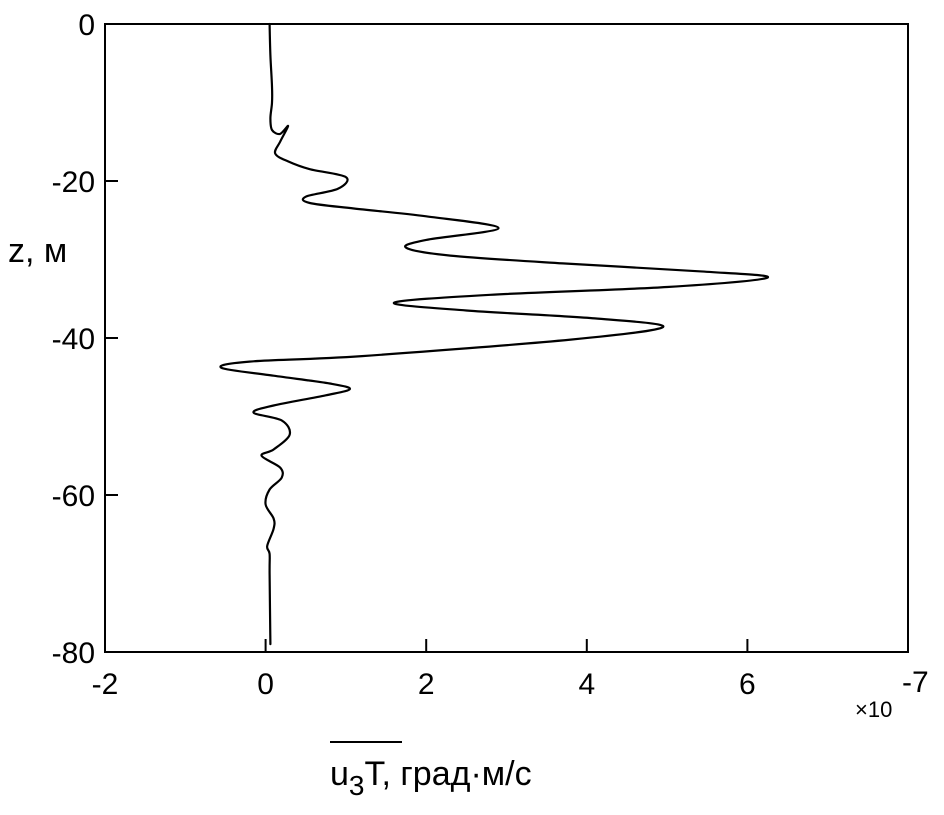 The height and width of the screenshot is (815, 944). Describe the element at coordinates (37, 251) in the screenshot. I see `y-axis-title: z, м` at that location.